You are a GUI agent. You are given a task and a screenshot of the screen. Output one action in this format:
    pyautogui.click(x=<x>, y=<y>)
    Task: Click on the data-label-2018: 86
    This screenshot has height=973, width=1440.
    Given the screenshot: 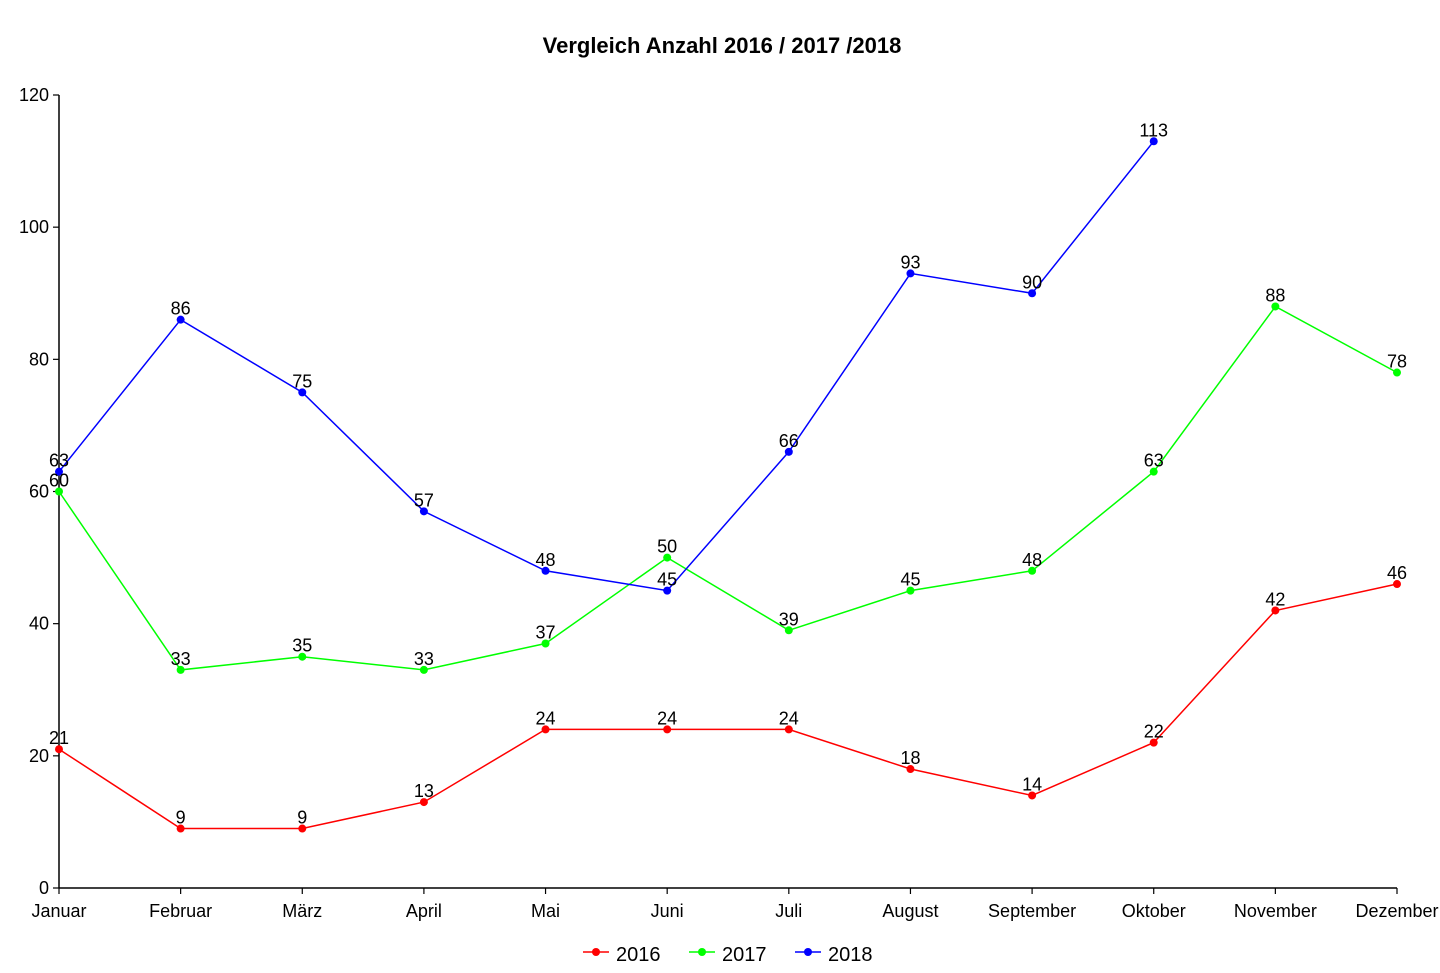 What is the action you would take?
    pyautogui.click(x=181, y=309)
    